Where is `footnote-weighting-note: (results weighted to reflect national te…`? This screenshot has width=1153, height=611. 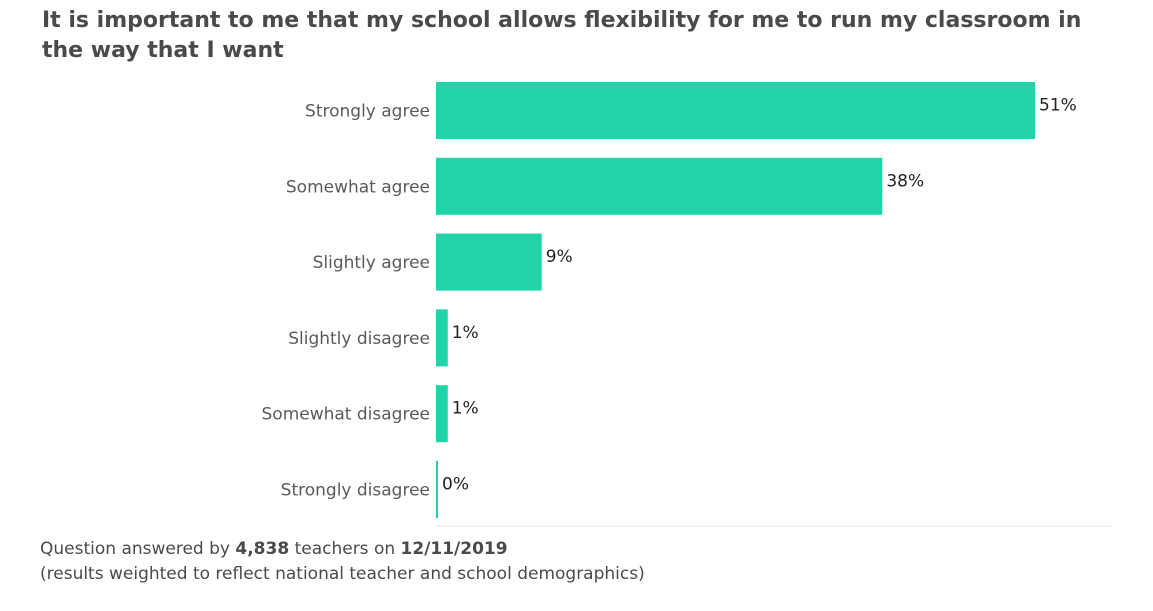
footnote-weighting-note: (results weighted to reflect national te… is located at coordinates (342, 574).